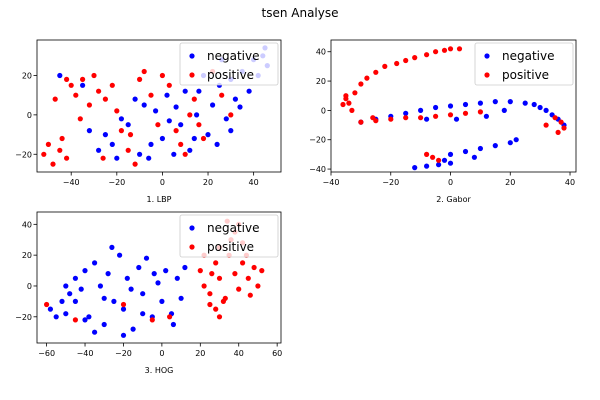 This screenshot has height=400, width=600. Describe the element at coordinates (510, 182) in the screenshot. I see `x-tick-label: 20` at that location.